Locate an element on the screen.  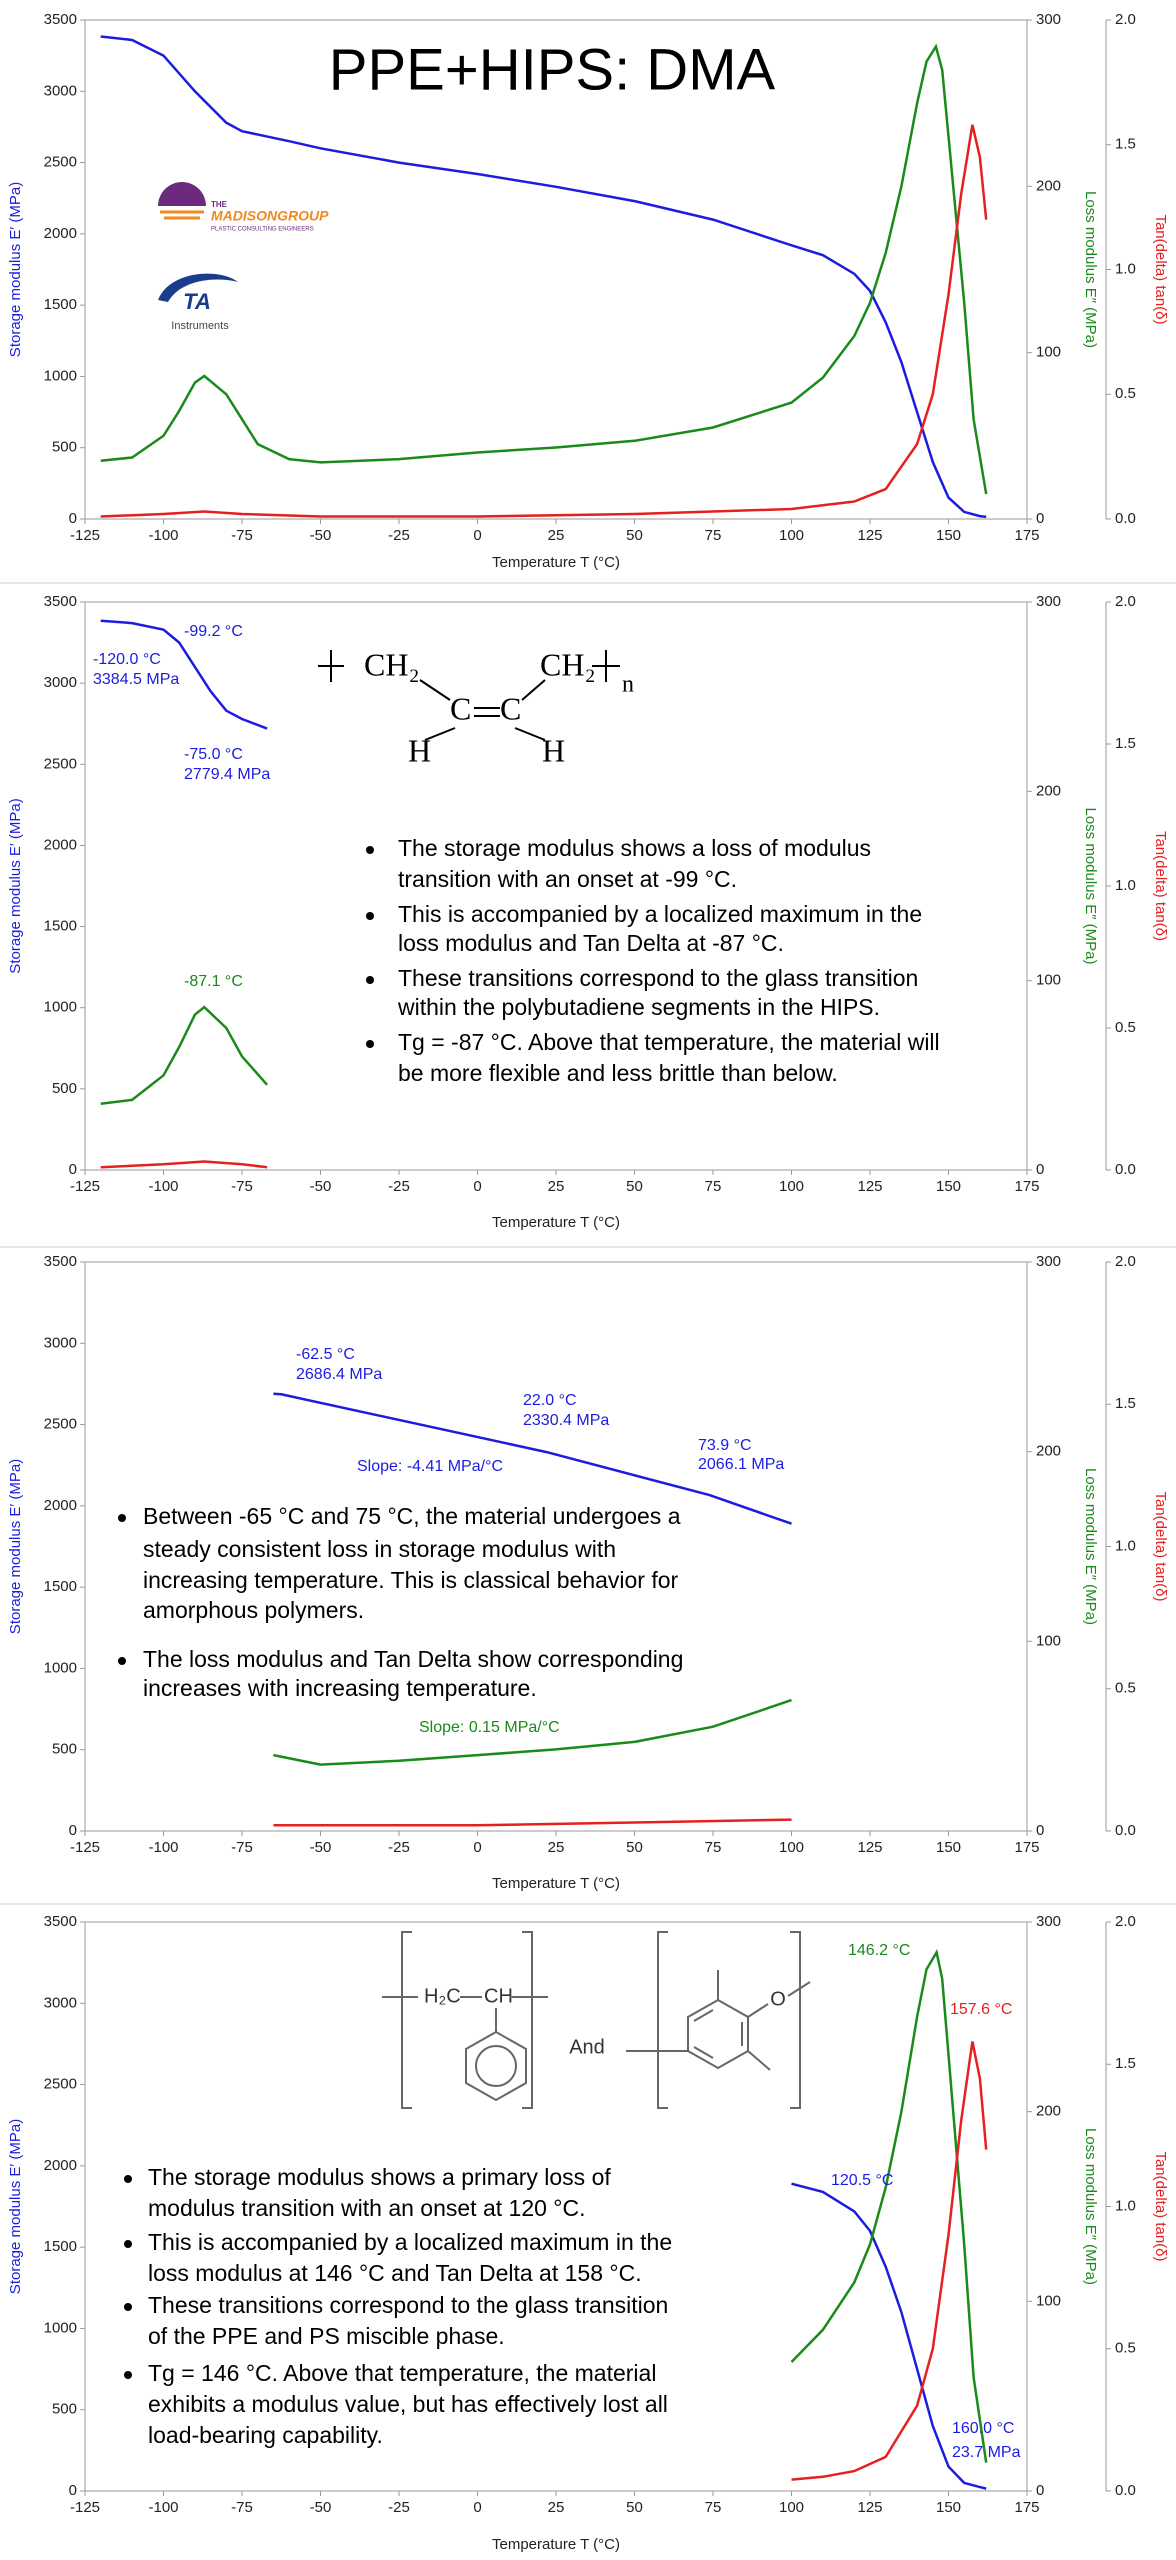
x-tick-label: 75 is located at coordinates (713, 1186).